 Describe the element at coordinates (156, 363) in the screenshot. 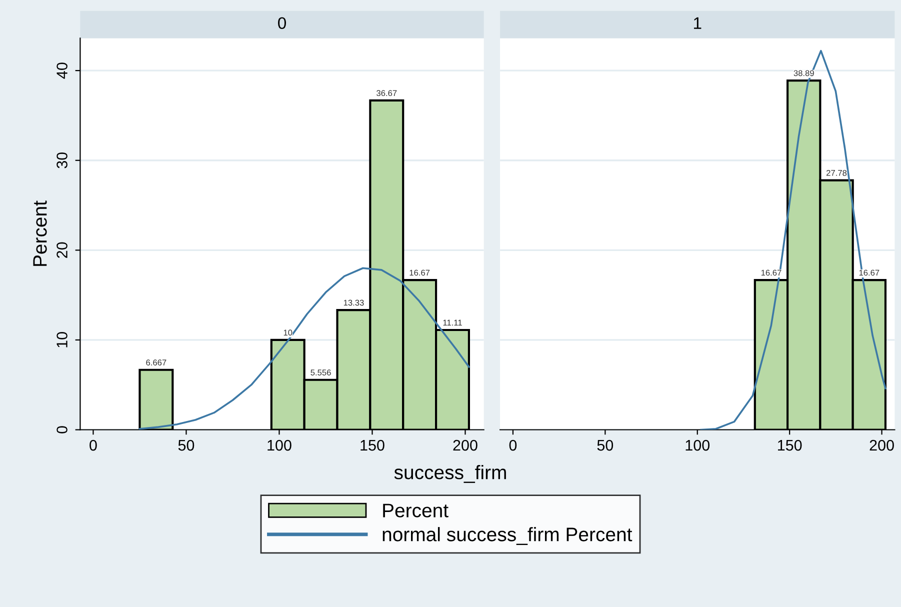

I see `data-label: 6.667` at that location.